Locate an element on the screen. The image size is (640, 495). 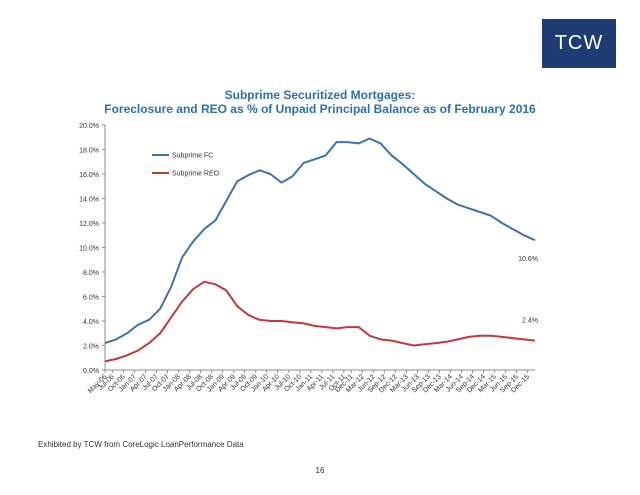
y-tick-label: 2.0% is located at coordinates (91, 347).